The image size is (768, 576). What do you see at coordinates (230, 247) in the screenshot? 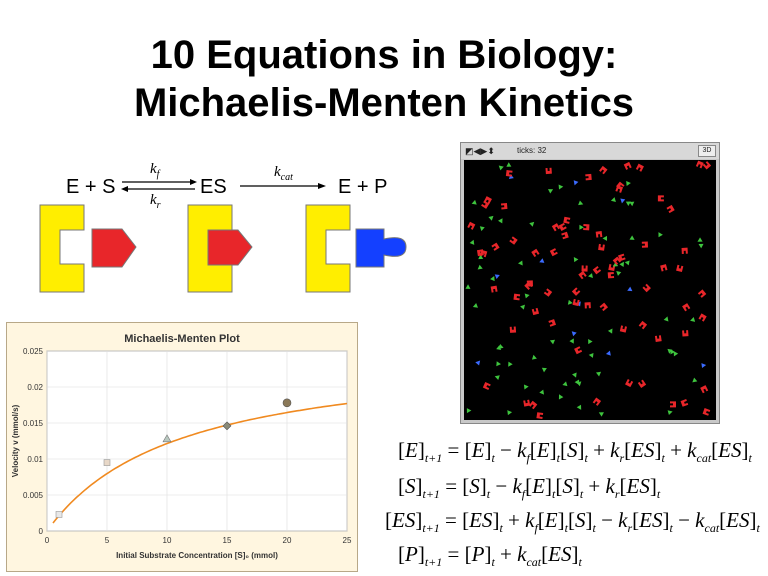
I see `bound-substrate-shape` at bounding box center [230, 247].